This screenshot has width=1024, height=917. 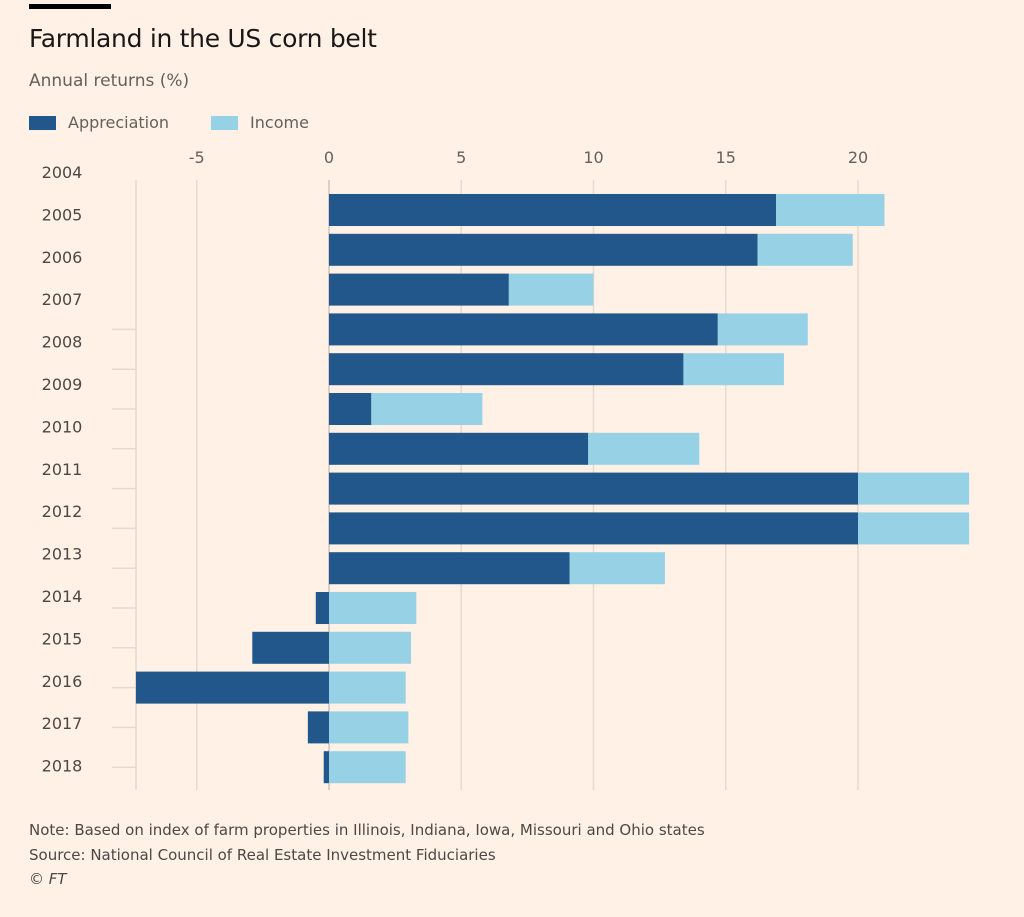 I want to click on x-tick-label: 5, so click(x=461, y=157).